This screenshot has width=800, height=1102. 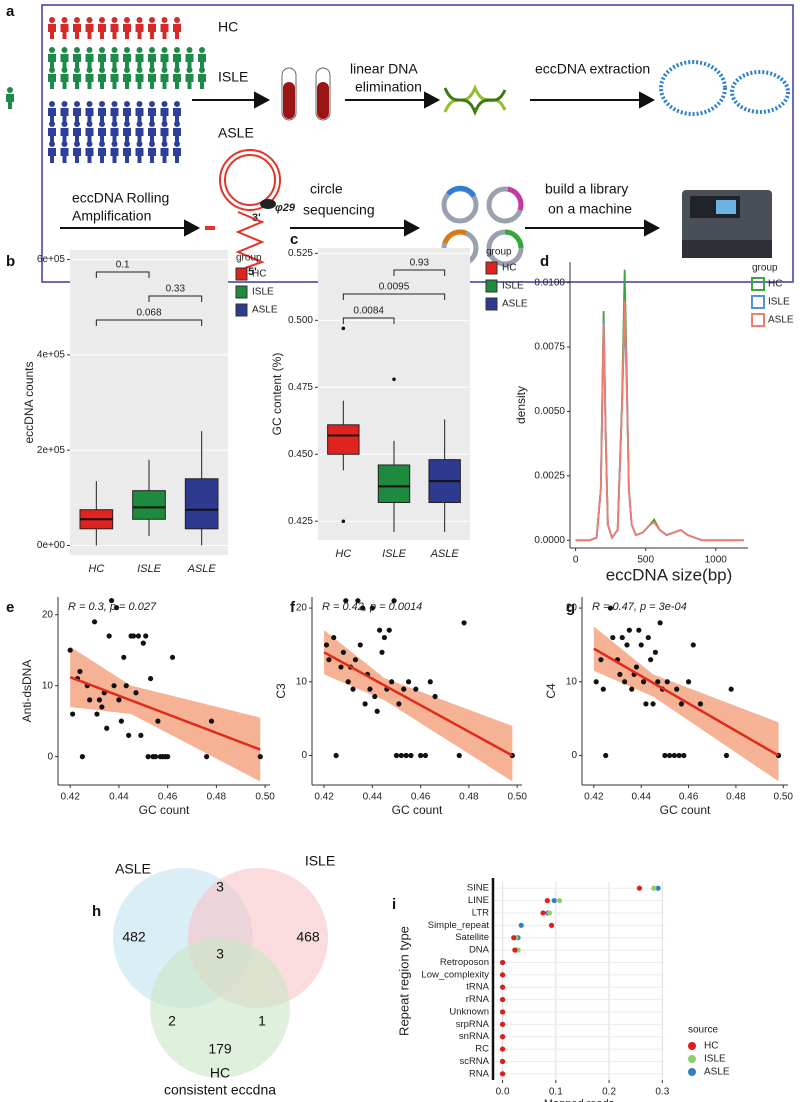 I want to click on y-tick-label: DNA, so click(x=479, y=950).